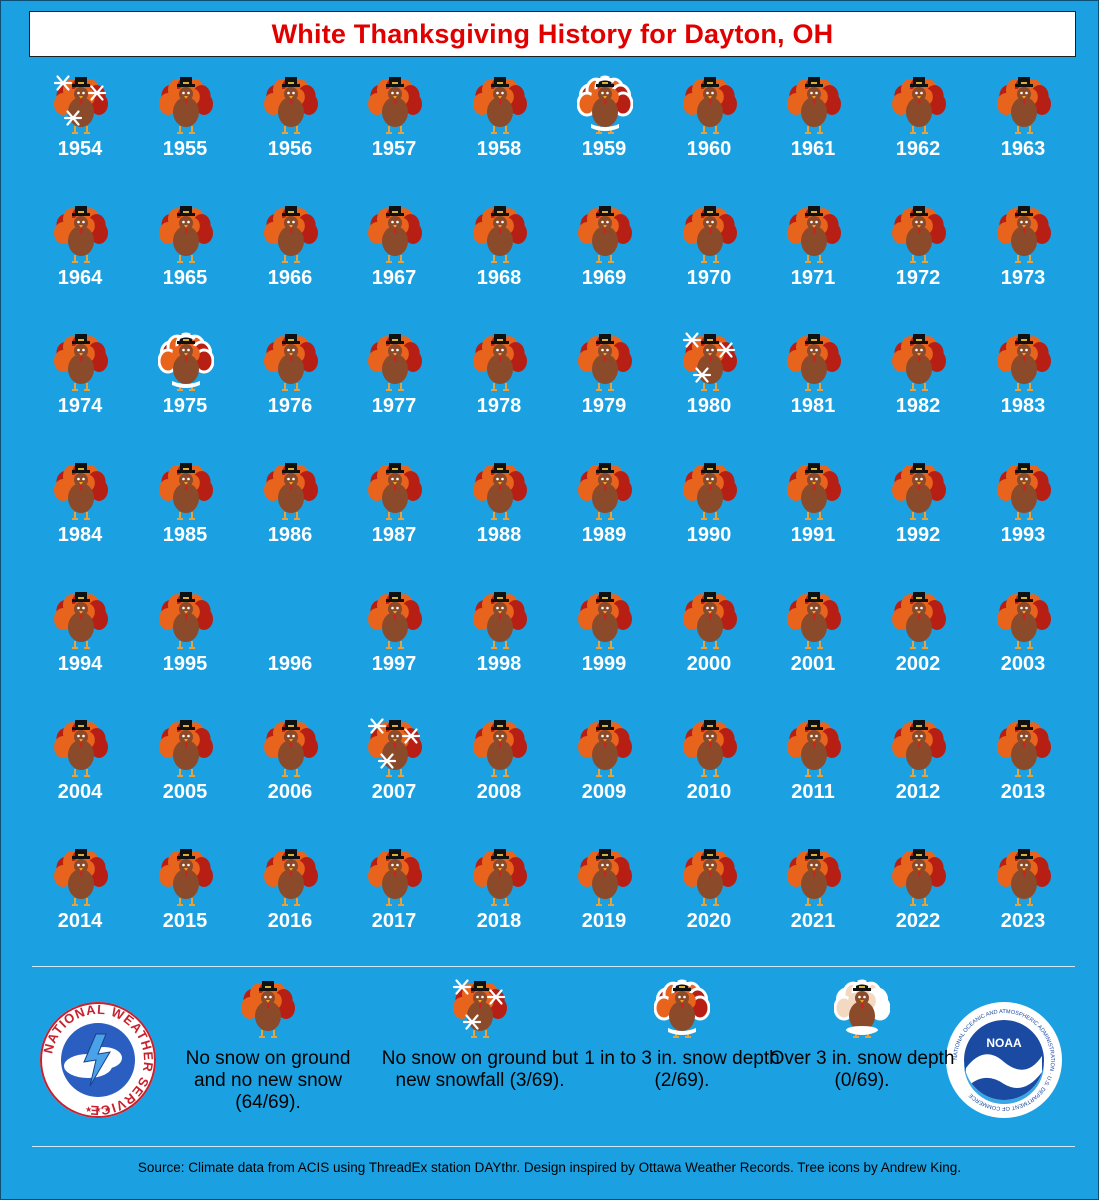 Image resolution: width=1099 pixels, height=1200 pixels. What do you see at coordinates (604, 664) in the screenshot?
I see `year-label: 1999` at bounding box center [604, 664].